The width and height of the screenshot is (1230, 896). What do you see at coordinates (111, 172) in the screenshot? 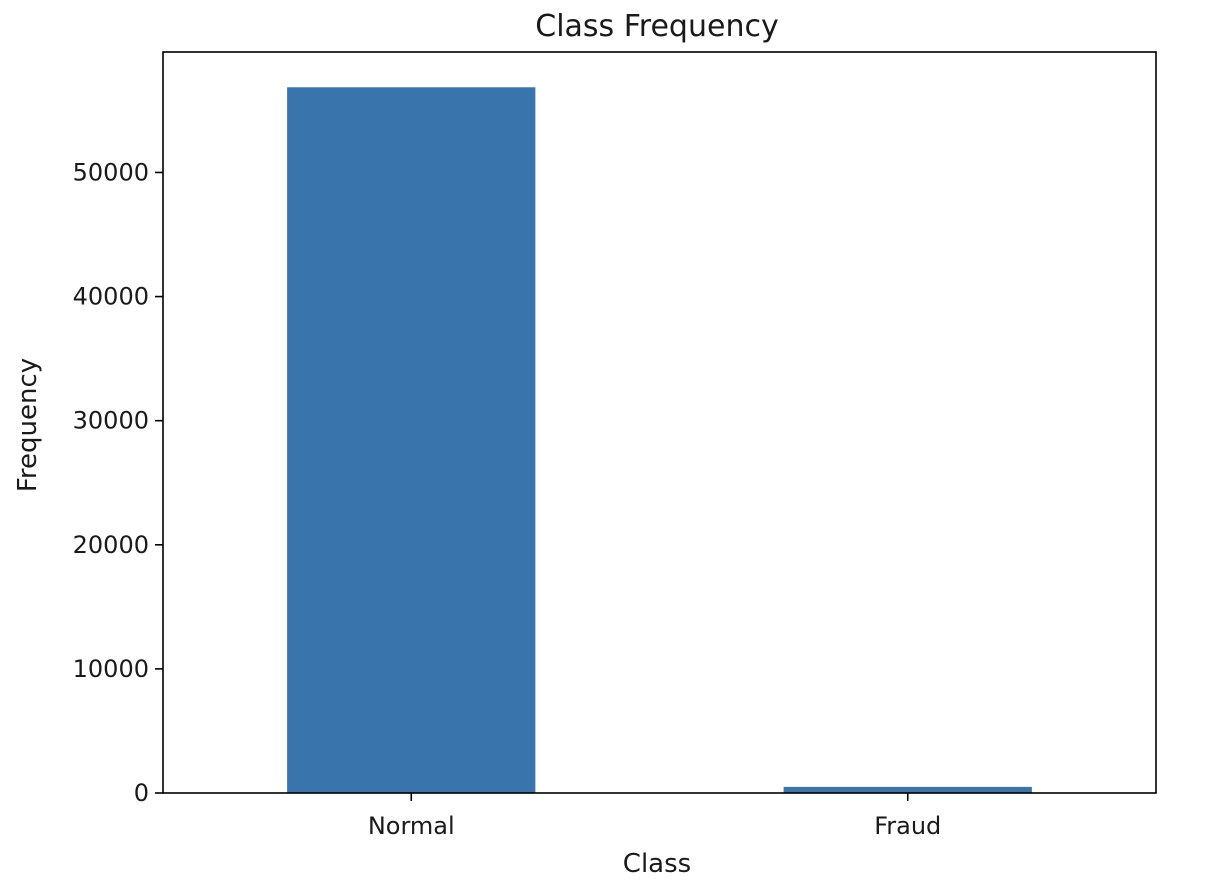
I see `y-tick-label: 50000` at bounding box center [111, 172].